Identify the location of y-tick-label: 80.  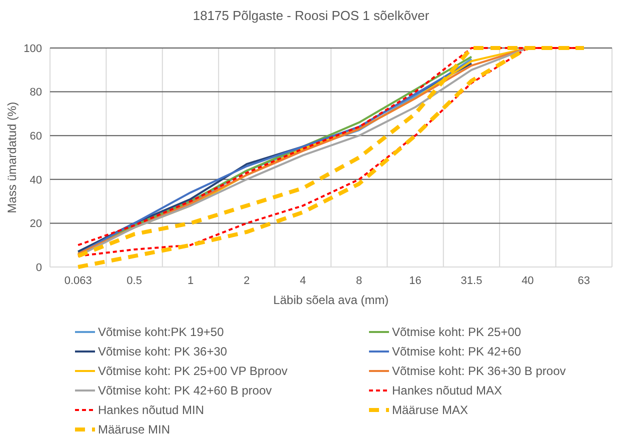
(36, 92).